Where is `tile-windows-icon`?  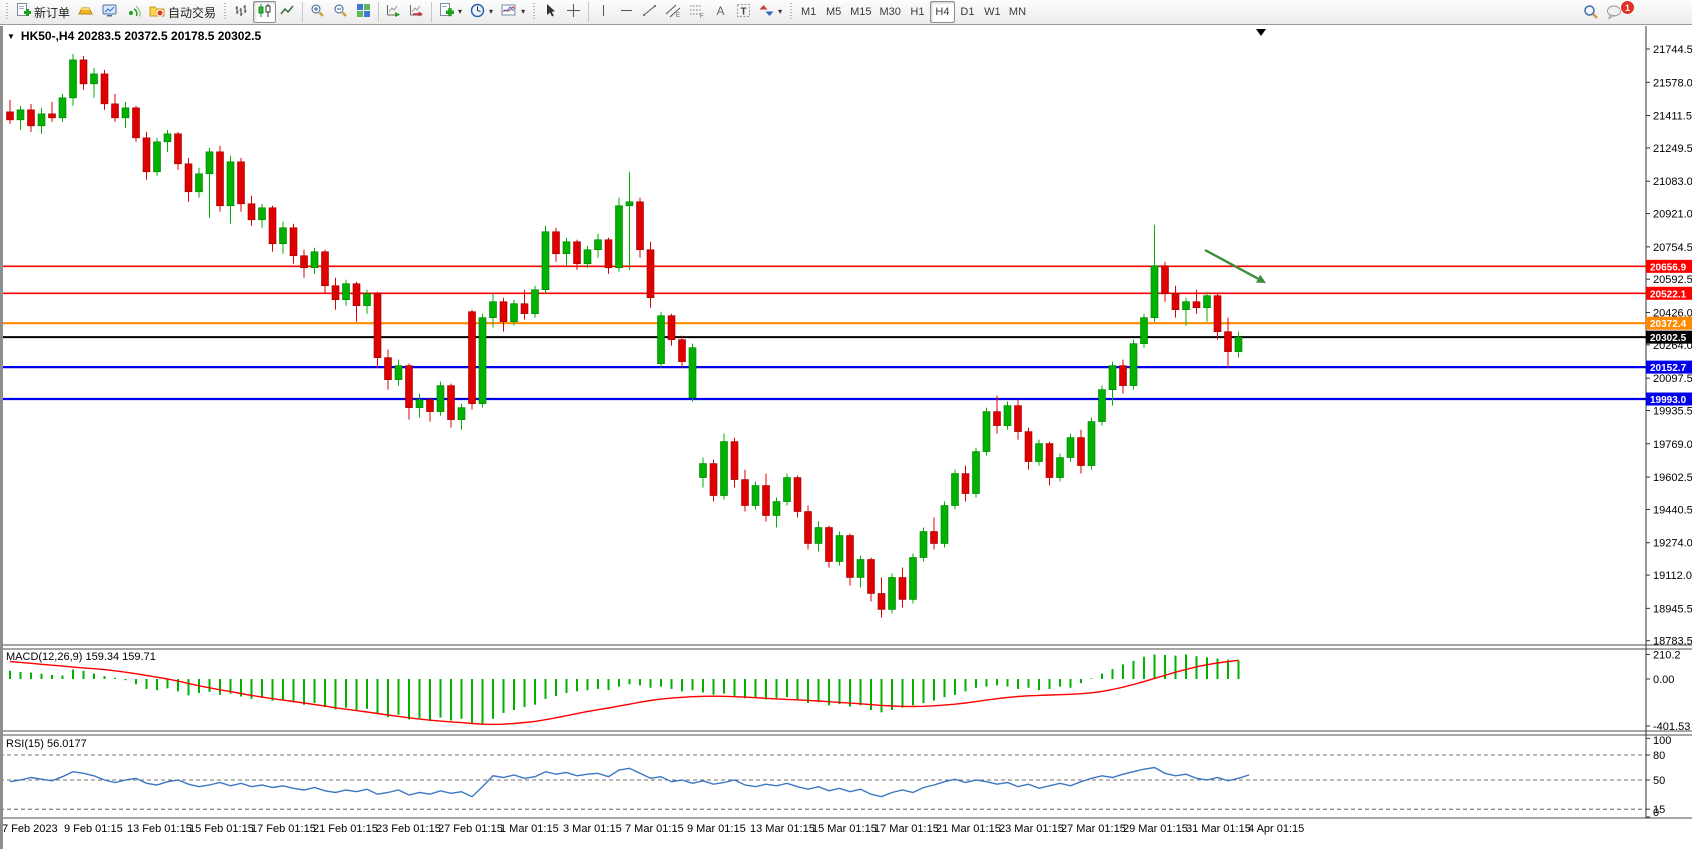
tile-windows-icon is located at coordinates (363, 12).